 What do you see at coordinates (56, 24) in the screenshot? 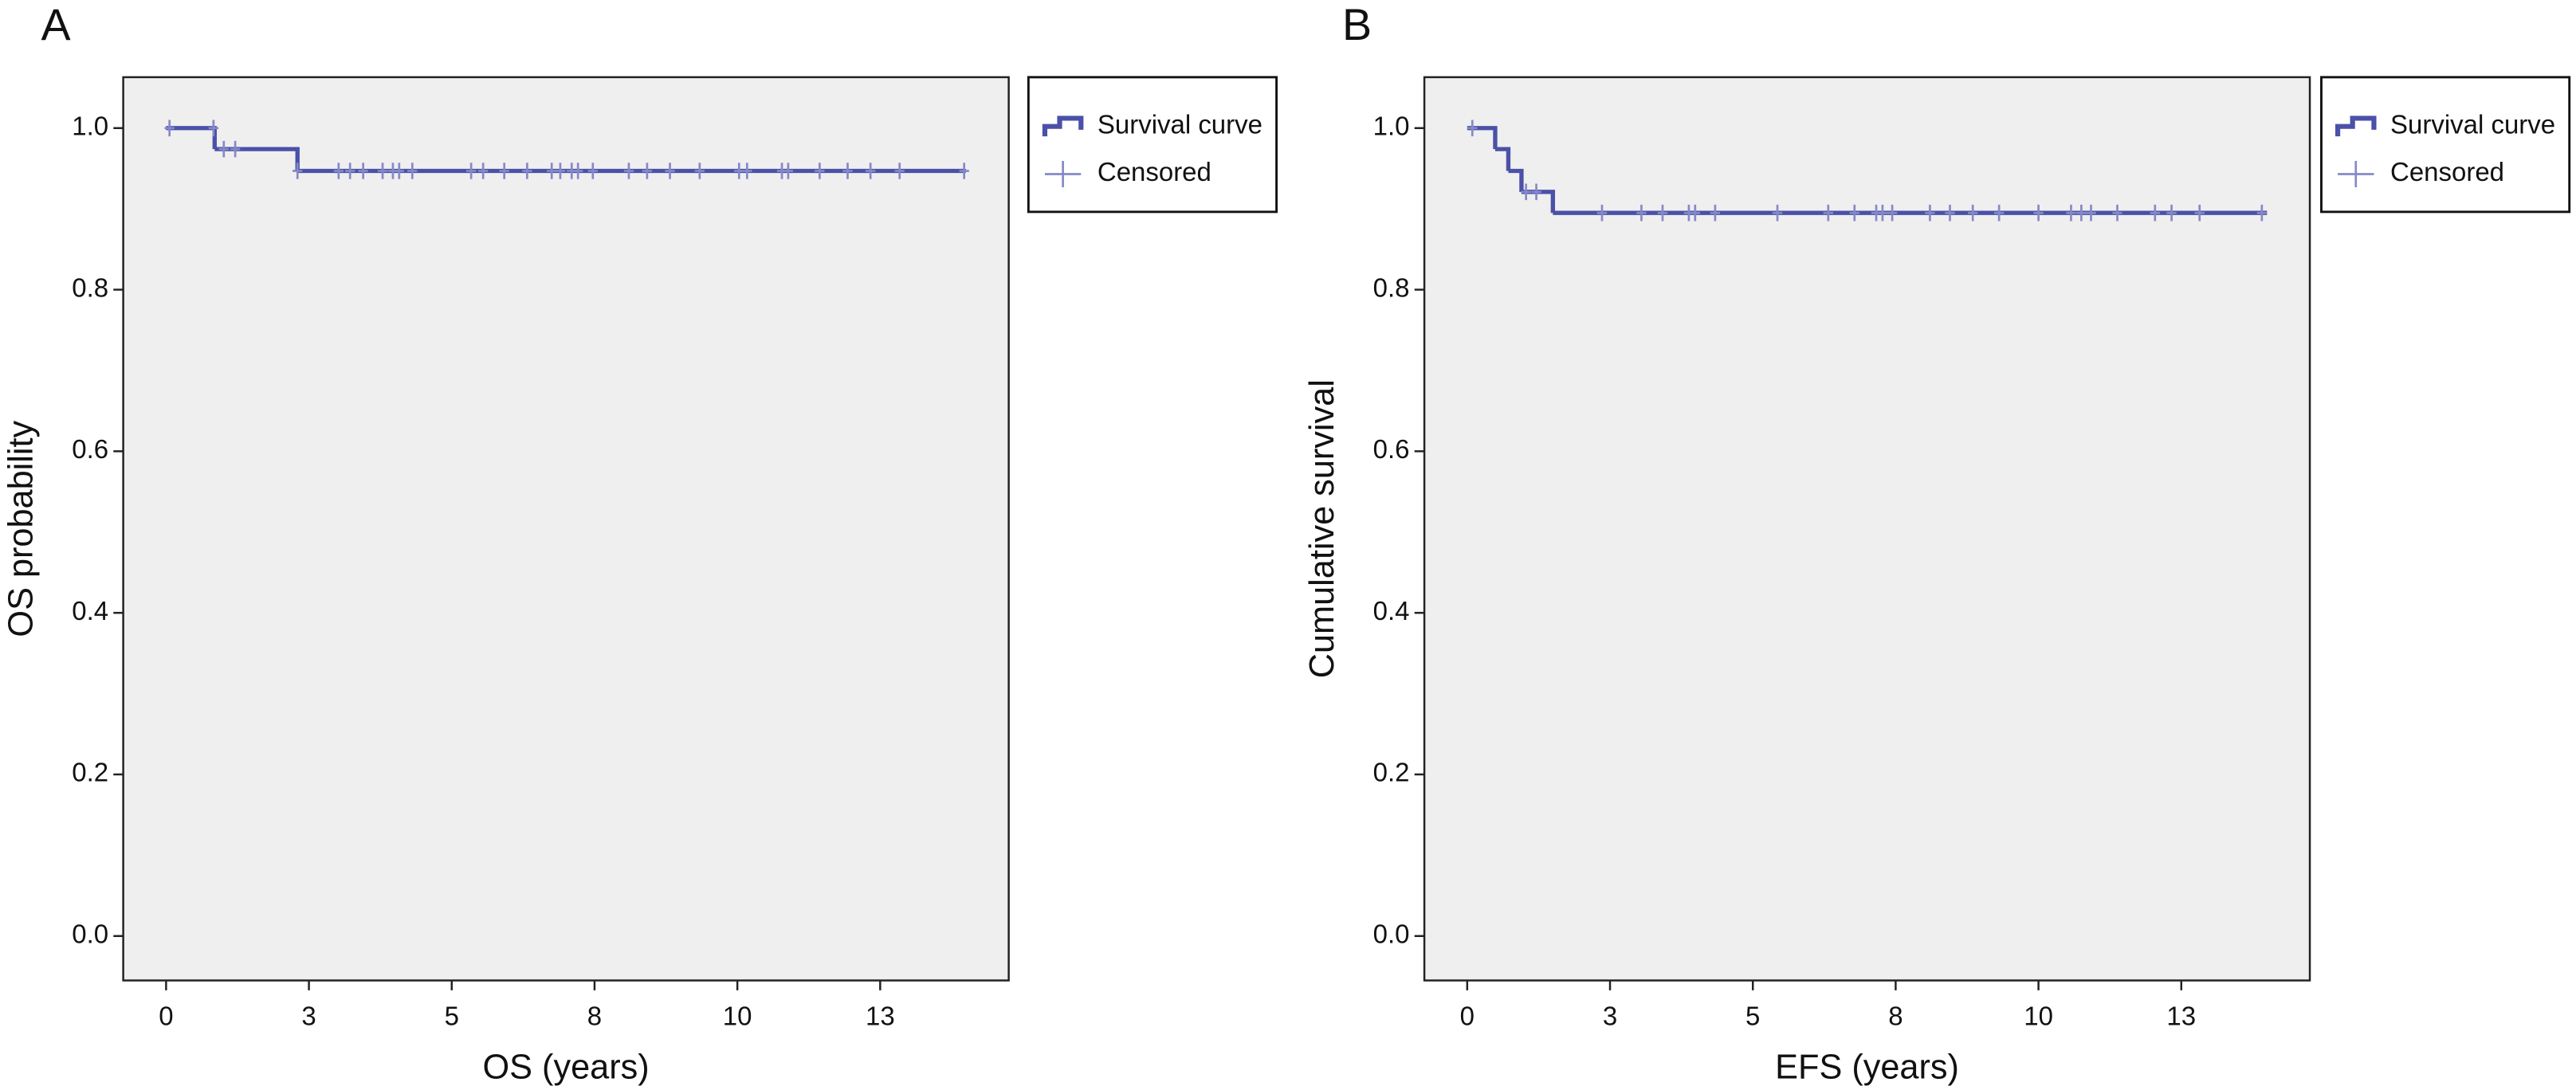
I see `panel-letter: A` at bounding box center [56, 24].